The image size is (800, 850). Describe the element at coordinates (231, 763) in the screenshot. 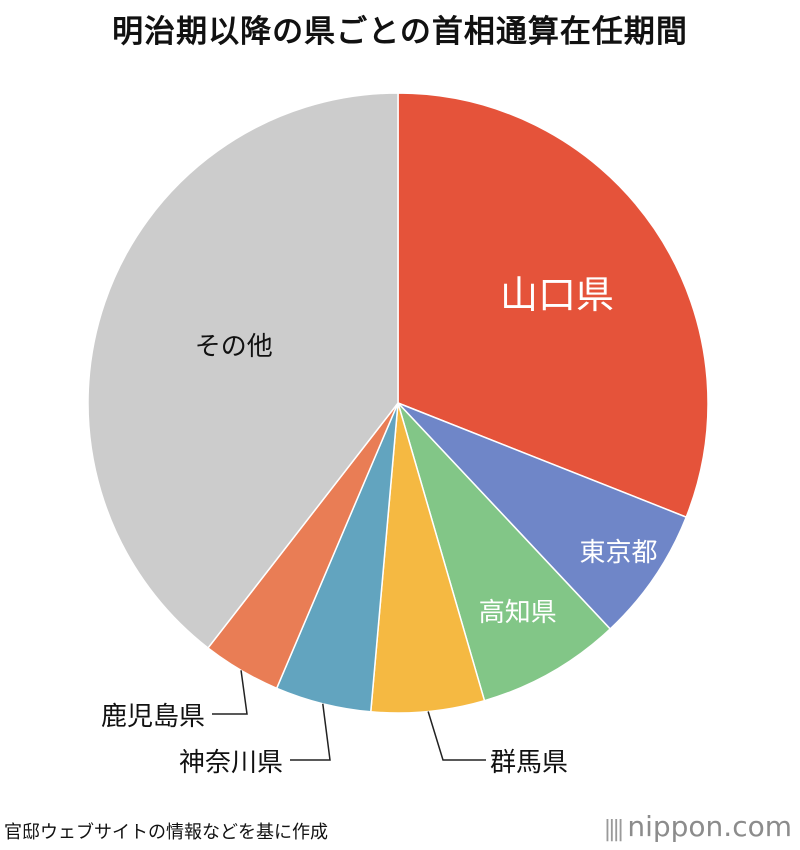

I see `slice-label-4: 神奈川県` at that location.